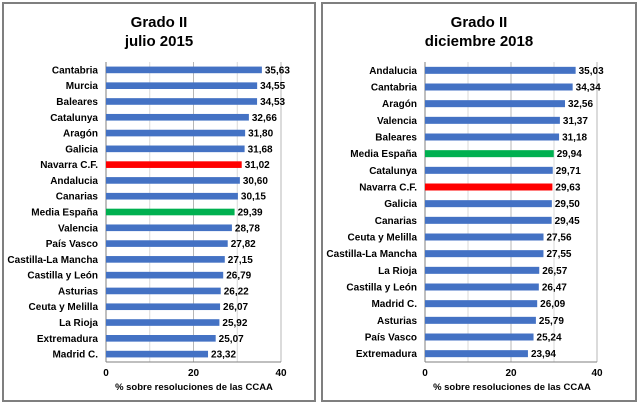  Describe the element at coordinates (383, 238) in the screenshot. I see `category-label: Ceuta y Melilla` at that location.